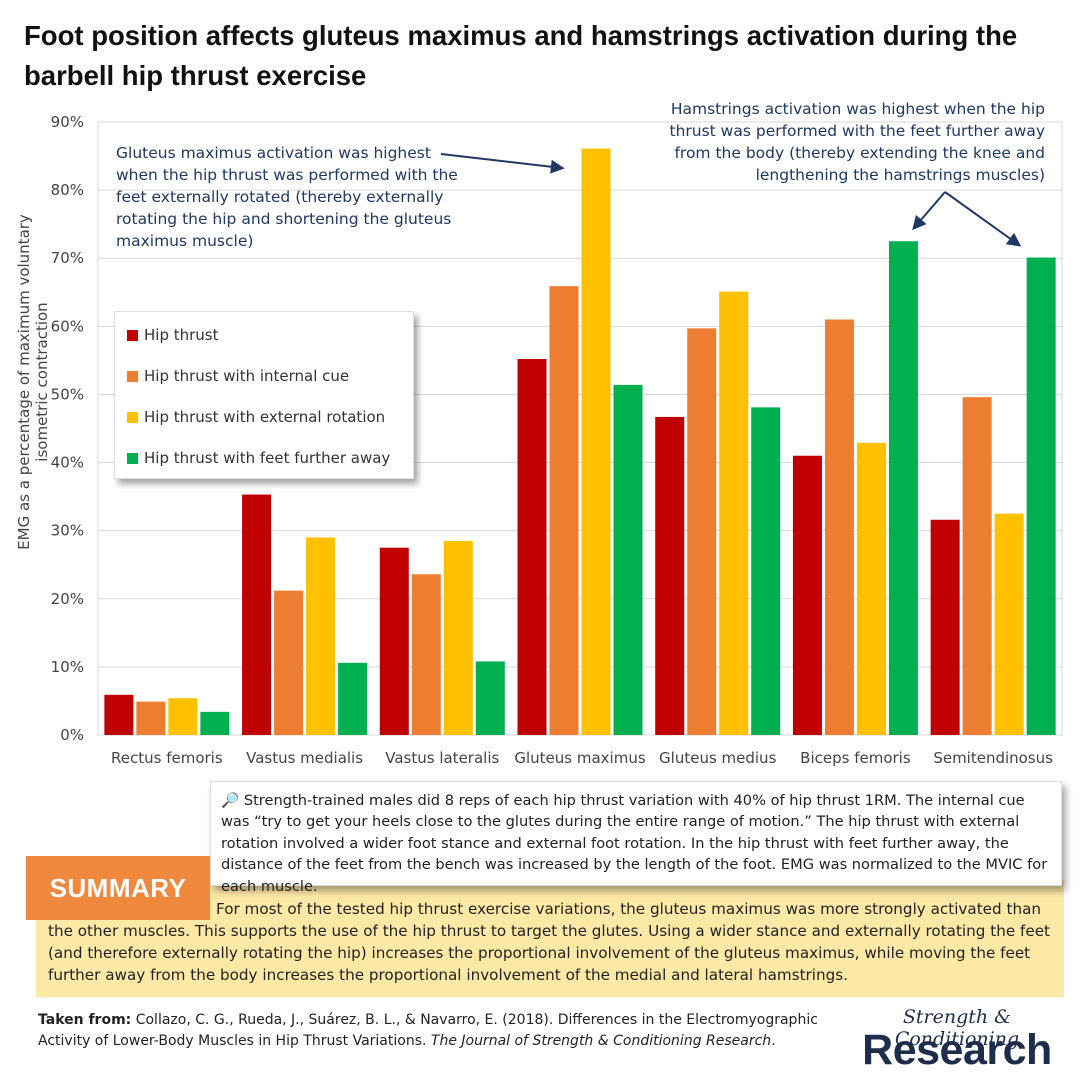 The image size is (1080, 1080). What do you see at coordinates (773, 1041) in the screenshot?
I see `citation-end: .` at bounding box center [773, 1041].